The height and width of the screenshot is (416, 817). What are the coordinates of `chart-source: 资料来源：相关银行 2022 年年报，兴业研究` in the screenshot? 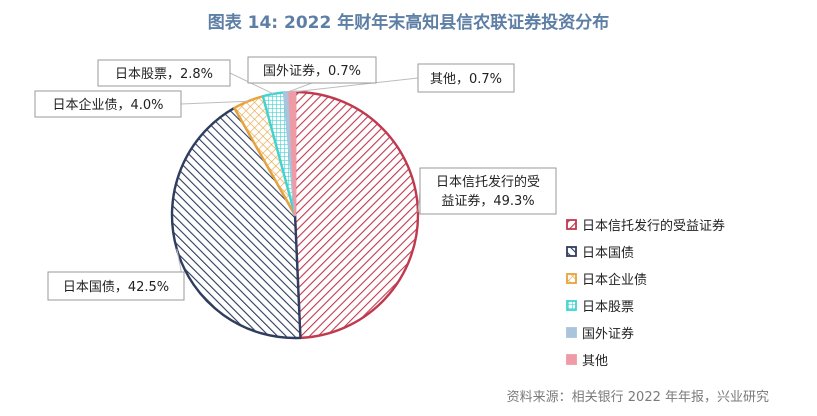 It's located at (637, 397).